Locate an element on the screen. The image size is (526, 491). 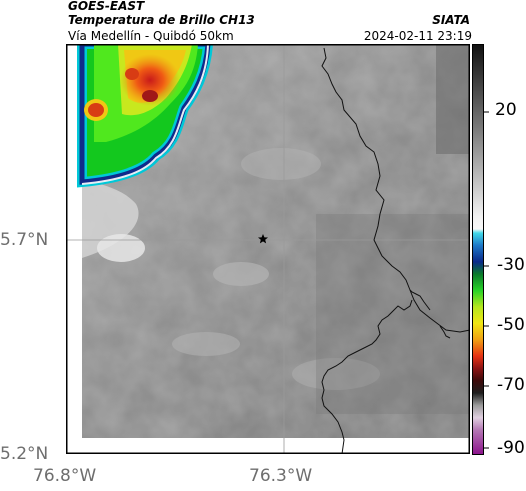
colorbar-tick-label: -90 is located at coordinates (511, 448).